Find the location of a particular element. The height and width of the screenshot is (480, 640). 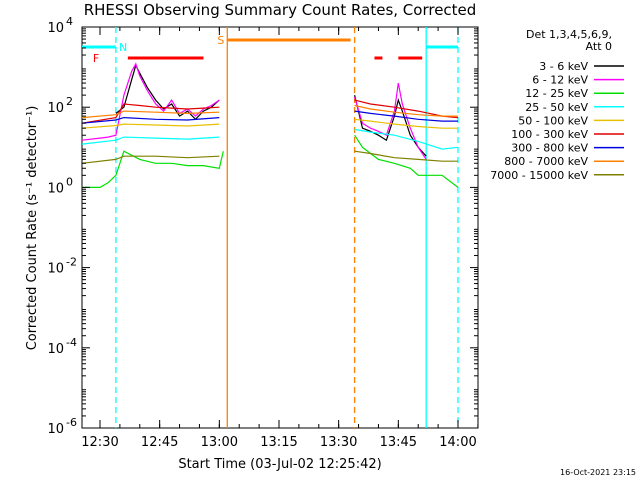

y-tick-exponent: -2 is located at coordinates (71, 262).